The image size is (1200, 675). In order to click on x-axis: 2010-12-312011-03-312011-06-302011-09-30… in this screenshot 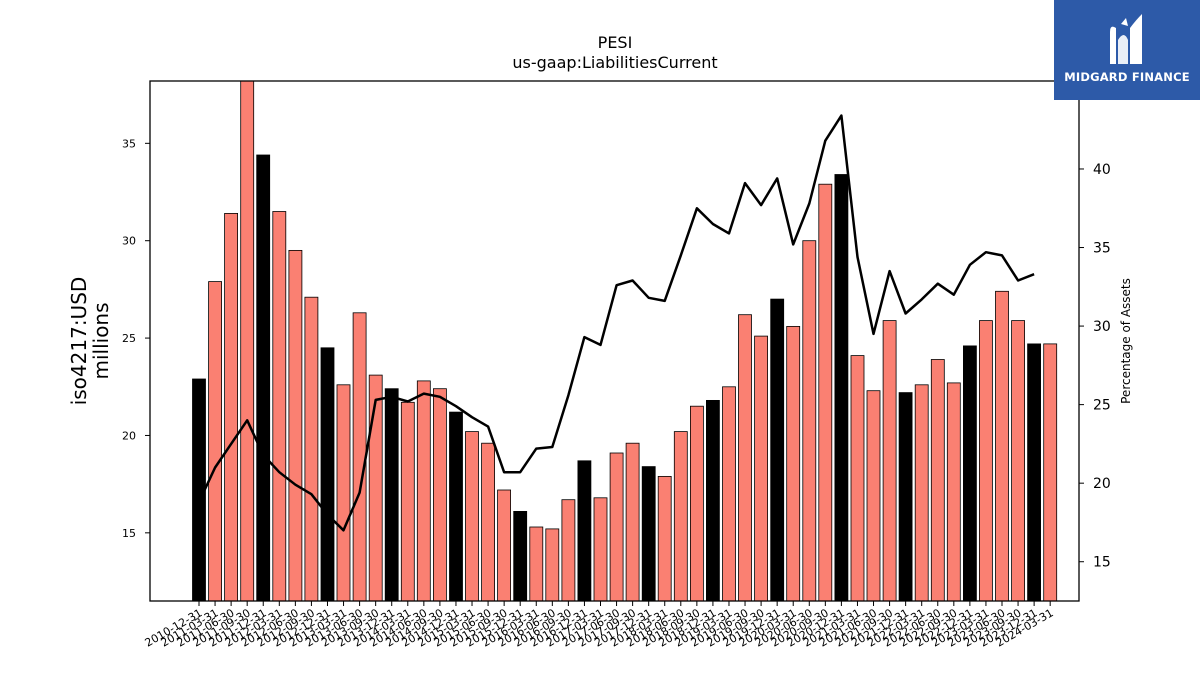, I will do `click(599, 625)`.